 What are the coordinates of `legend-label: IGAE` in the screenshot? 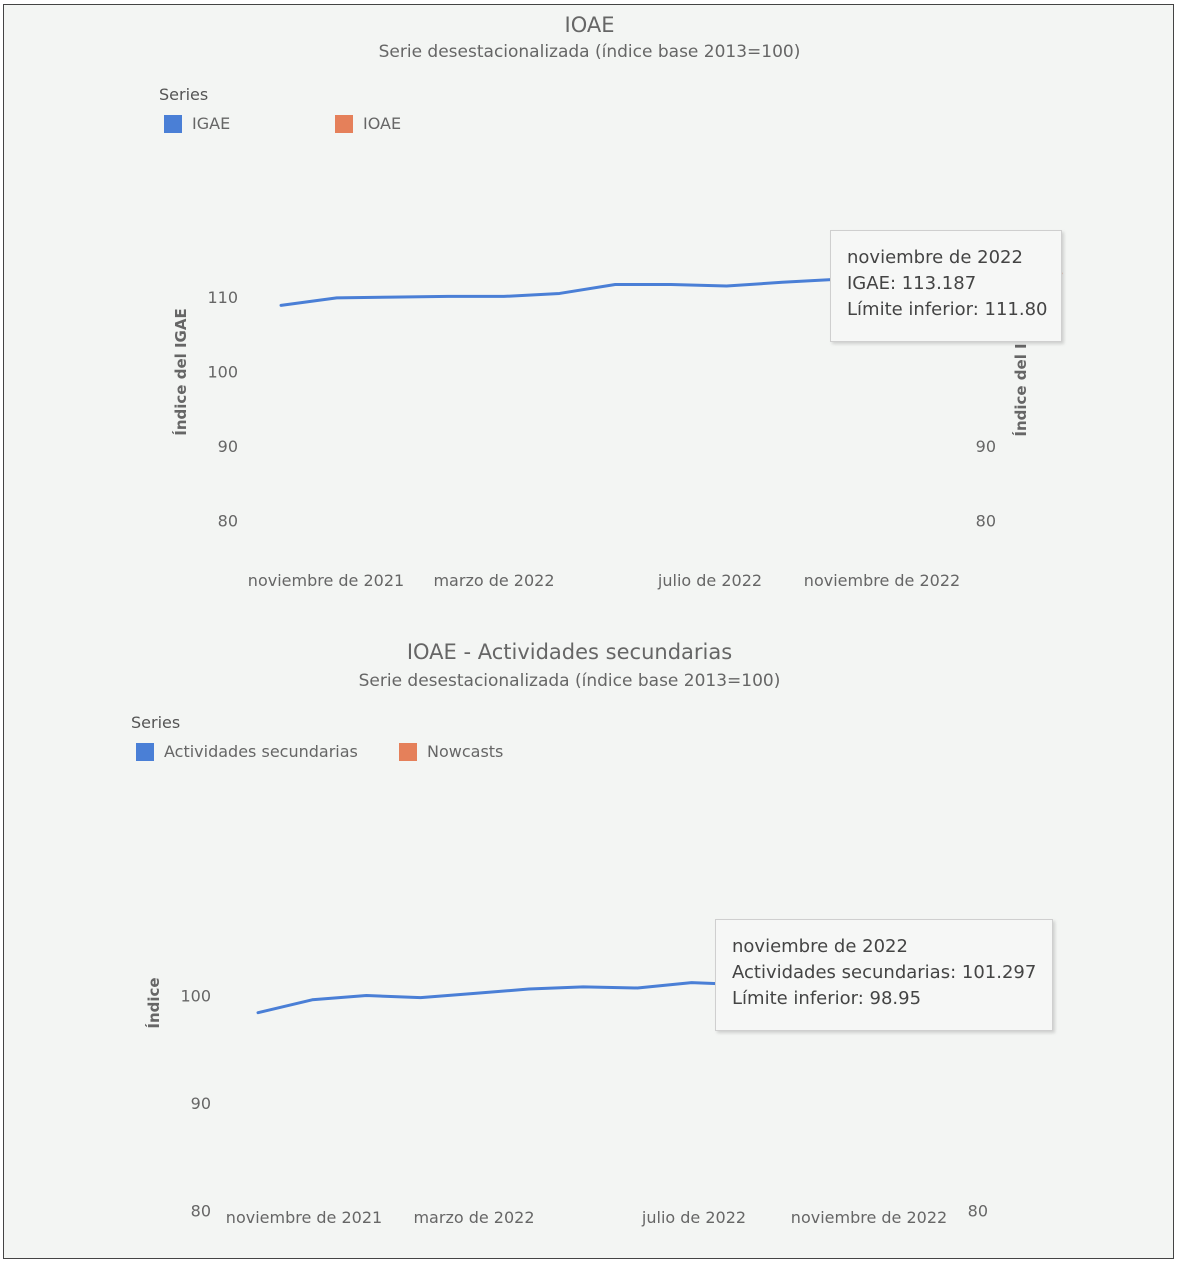 It's located at (211, 123).